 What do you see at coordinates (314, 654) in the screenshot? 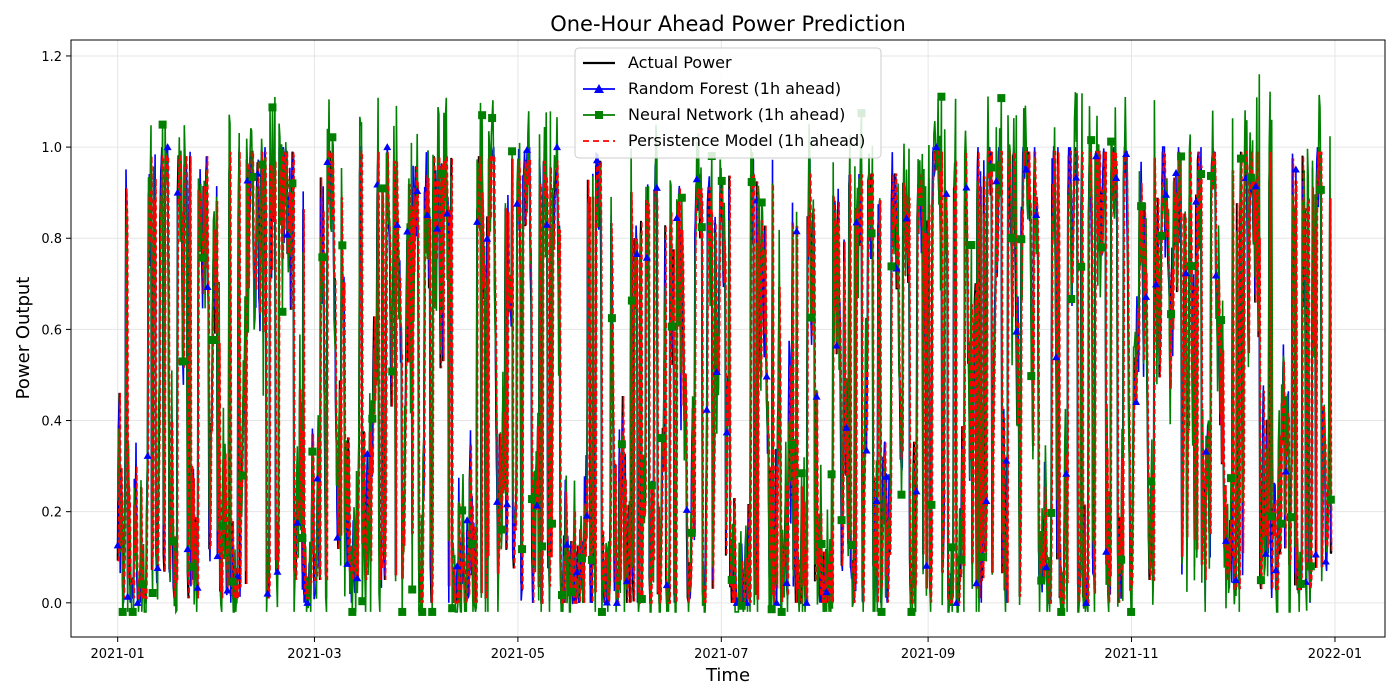
I see `x-tick-label: 2021-03` at bounding box center [314, 654].